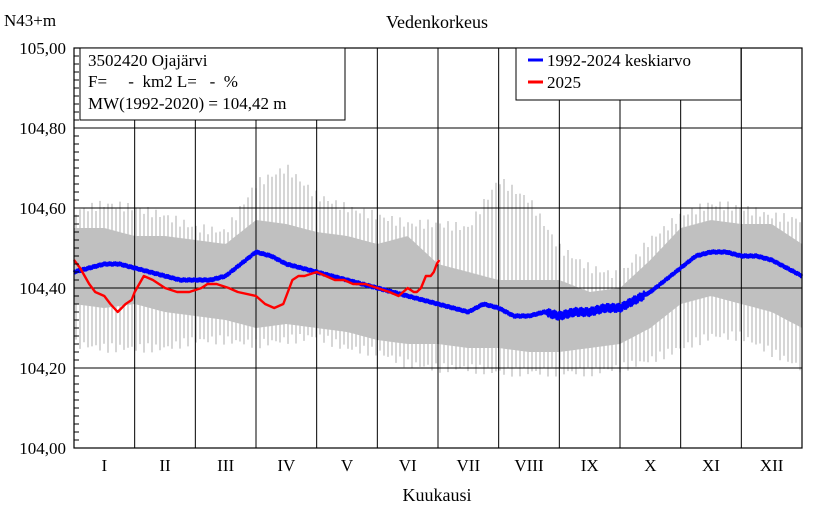 The image size is (840, 520). I want to click on month-label: III, so click(225, 465).